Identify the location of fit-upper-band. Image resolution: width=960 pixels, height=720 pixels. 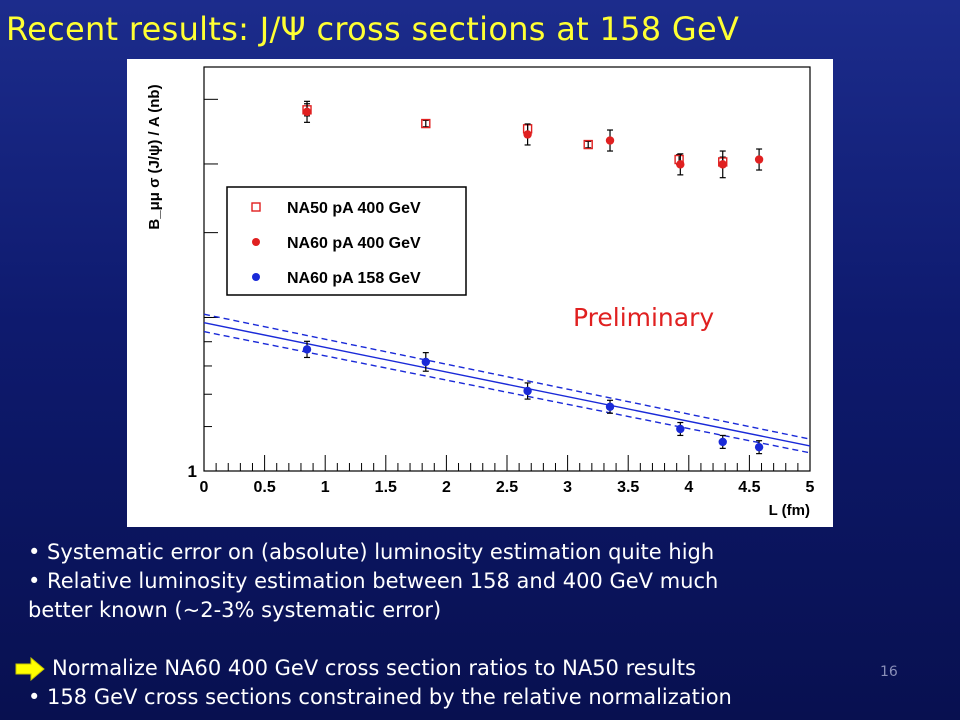
(507, 376).